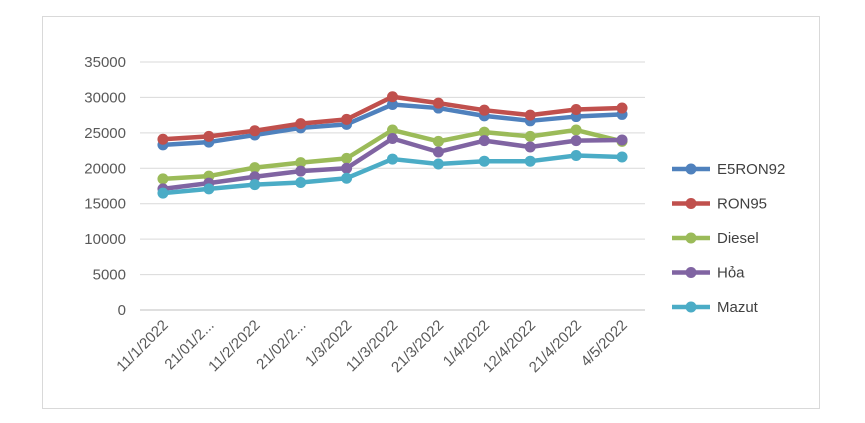 Image resolution: width=865 pixels, height=423 pixels. What do you see at coordinates (751, 169) in the screenshot?
I see `legend-label: E5RON92` at bounding box center [751, 169].